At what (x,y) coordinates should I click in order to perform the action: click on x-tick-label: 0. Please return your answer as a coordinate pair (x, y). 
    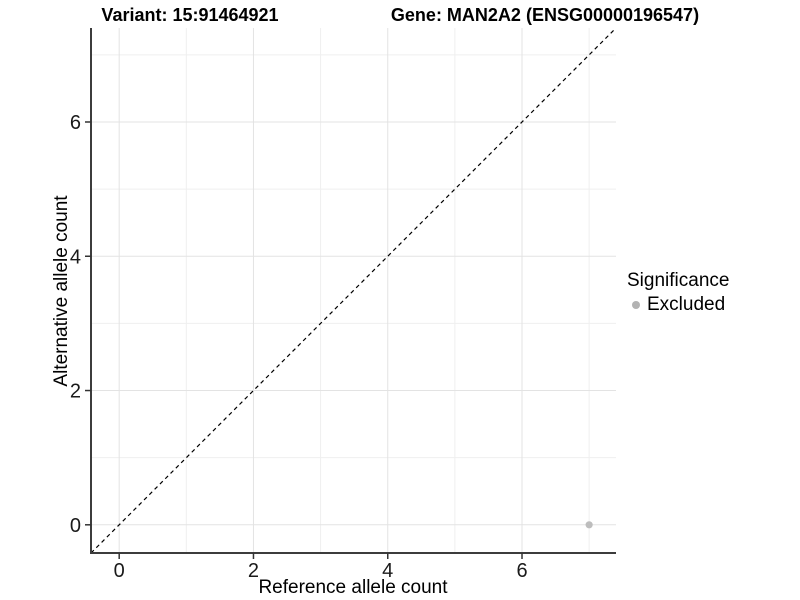
    Looking at the image, I should click on (119, 571).